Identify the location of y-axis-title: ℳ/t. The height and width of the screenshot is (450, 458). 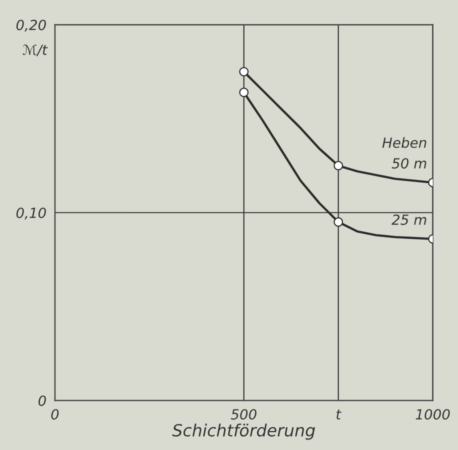
(35, 50).